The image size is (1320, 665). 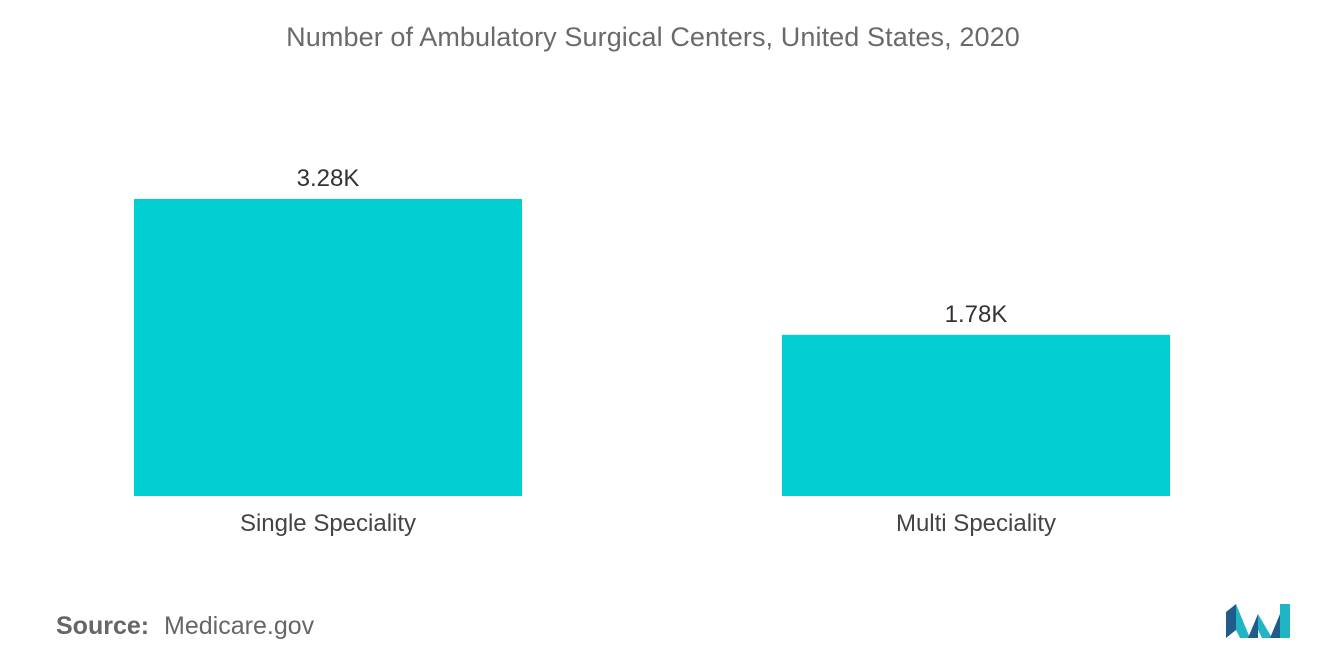 I want to click on category-label-0: Single Speciality, so click(x=328, y=523).